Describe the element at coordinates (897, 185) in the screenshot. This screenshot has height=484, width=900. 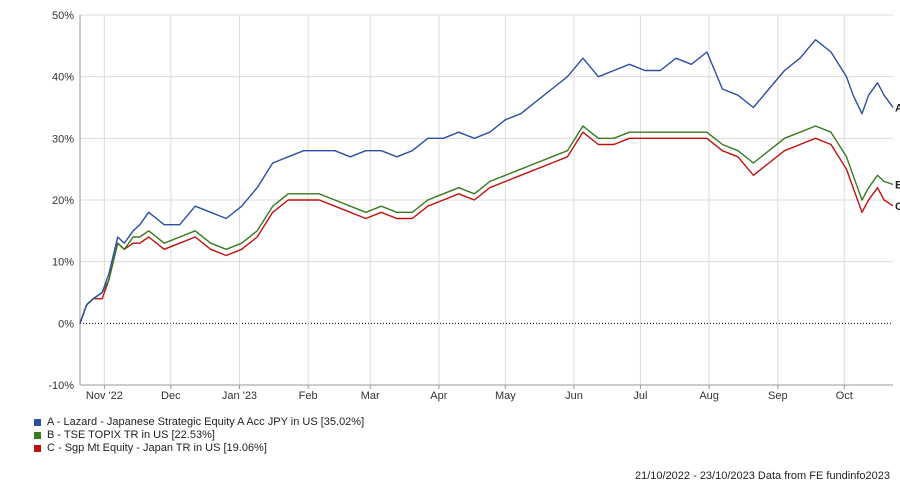
I see `end-label-b: B` at that location.